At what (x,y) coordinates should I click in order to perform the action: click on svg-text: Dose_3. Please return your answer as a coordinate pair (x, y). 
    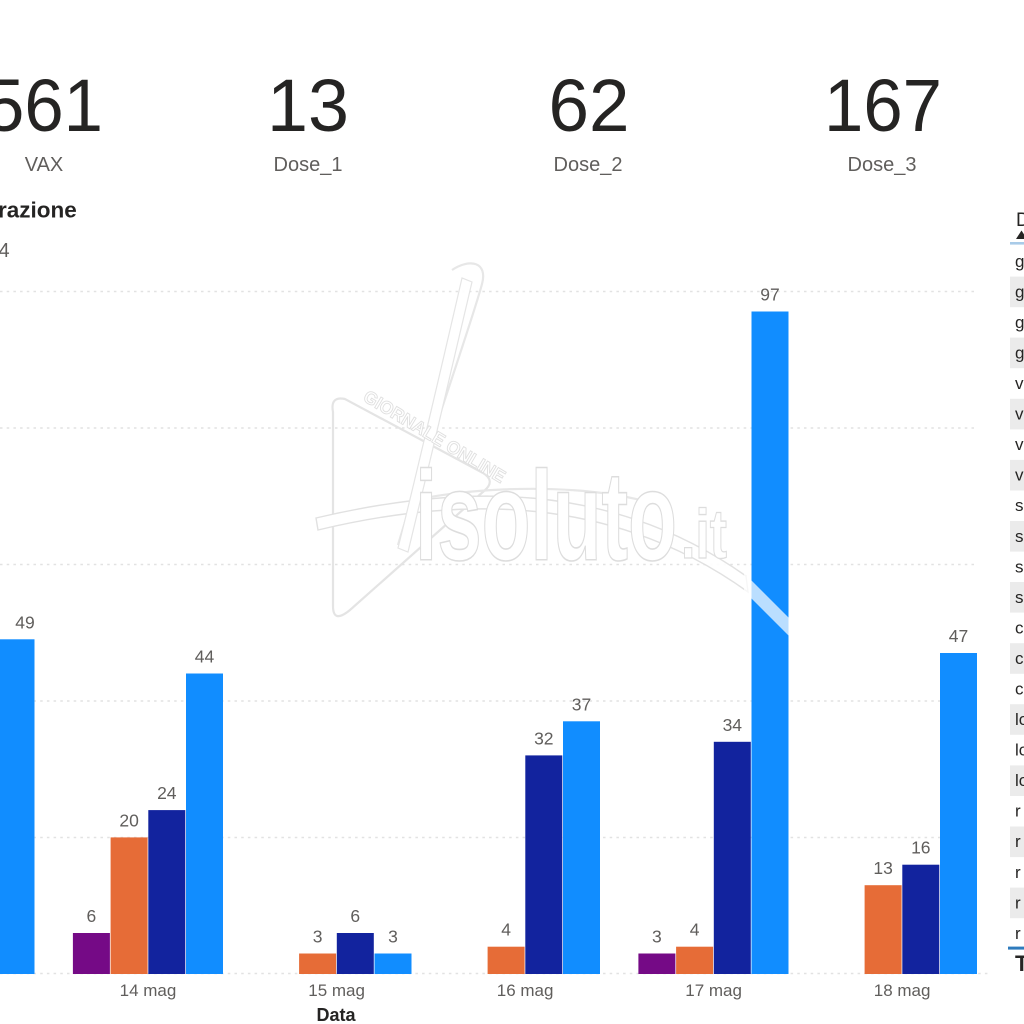
    Looking at the image, I should click on (882, 165).